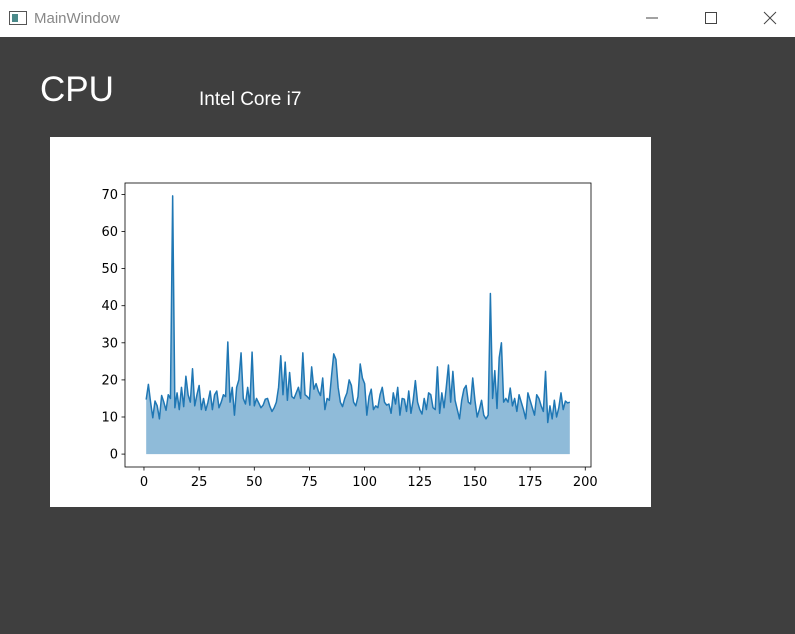 The width and height of the screenshot is (795, 634). Describe the element at coordinates (585, 482) in the screenshot. I see `x-tick-label: 200` at that location.